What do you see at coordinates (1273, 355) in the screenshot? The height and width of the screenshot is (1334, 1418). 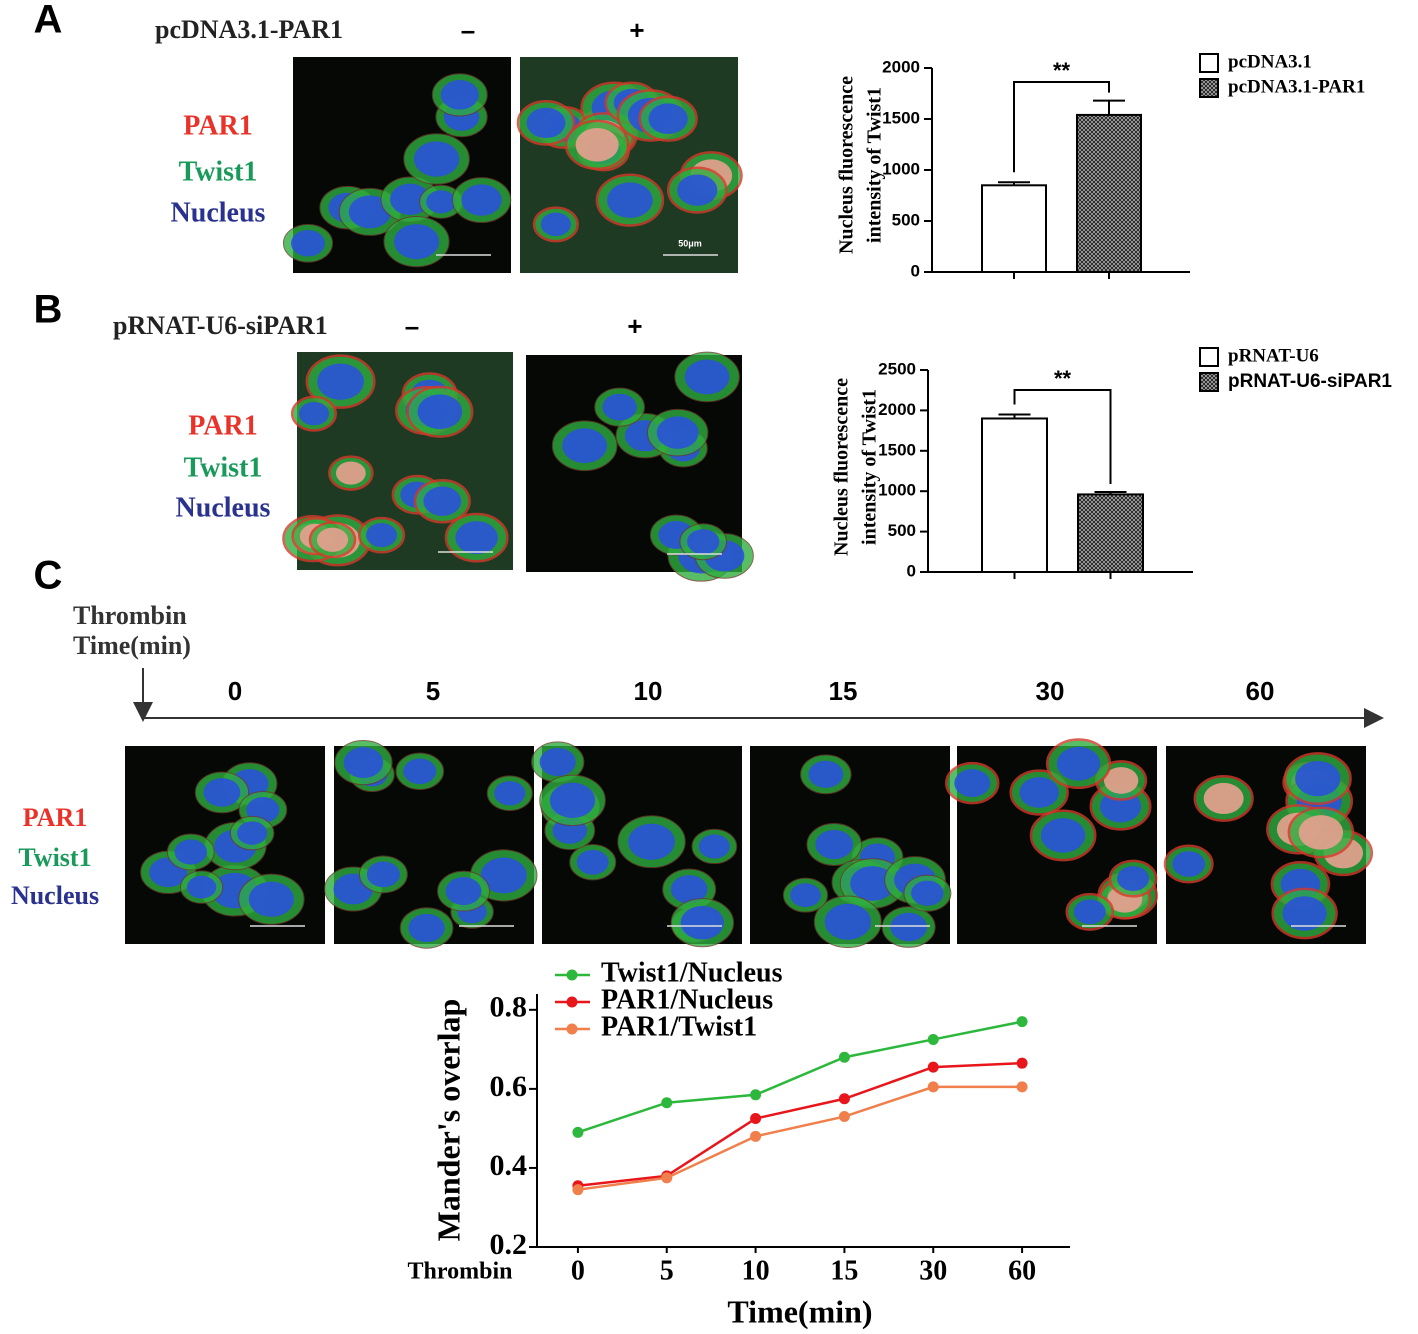 I see `legend-label: pRNAT-U6` at bounding box center [1273, 355].